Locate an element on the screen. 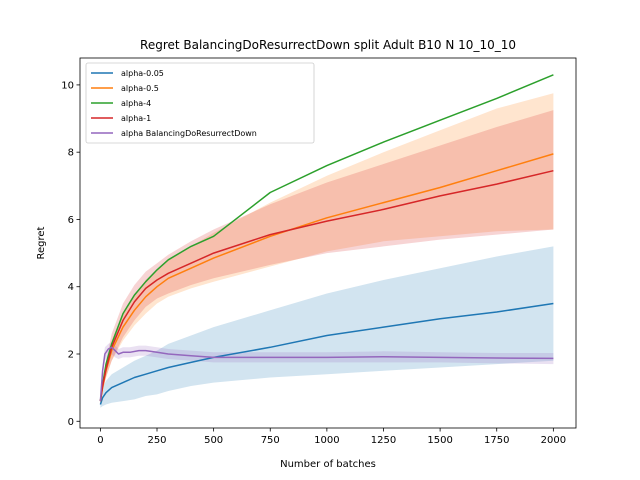  x-tick-label: 250 is located at coordinates (156, 440).